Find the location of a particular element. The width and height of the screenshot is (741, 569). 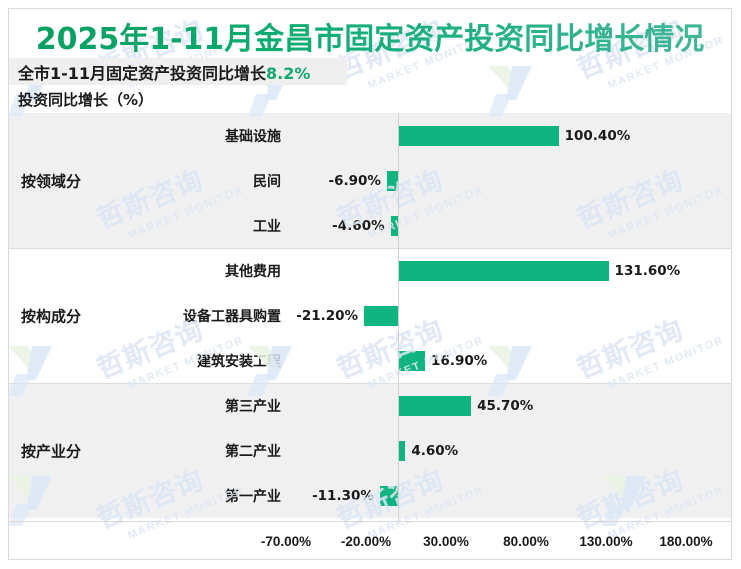

chart-row: 其他费用 131.60% is located at coordinates (370, 270).